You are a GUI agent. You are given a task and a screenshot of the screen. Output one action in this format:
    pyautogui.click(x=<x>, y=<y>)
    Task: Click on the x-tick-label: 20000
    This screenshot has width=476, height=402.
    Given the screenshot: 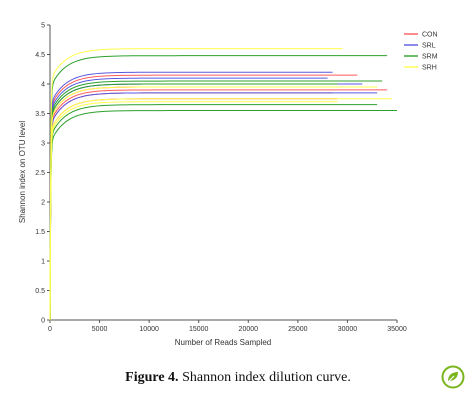 What is the action you would take?
    pyautogui.click(x=249, y=329)
    